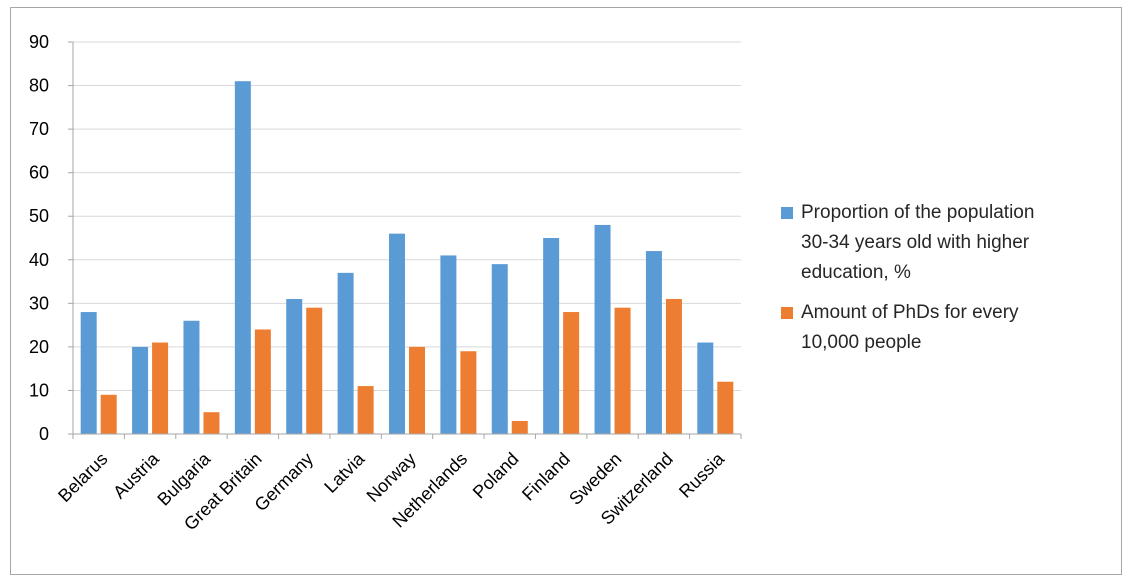  I want to click on bar-phds-netherlands, so click(468, 392).